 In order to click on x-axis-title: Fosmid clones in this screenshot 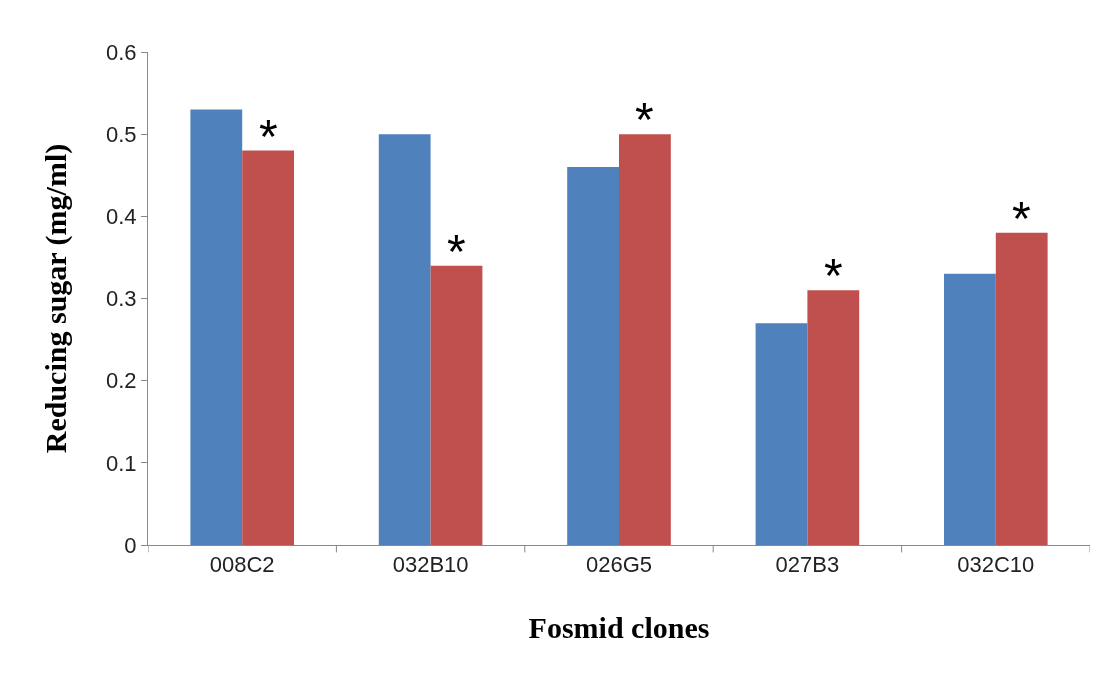, I will do `click(619, 627)`.